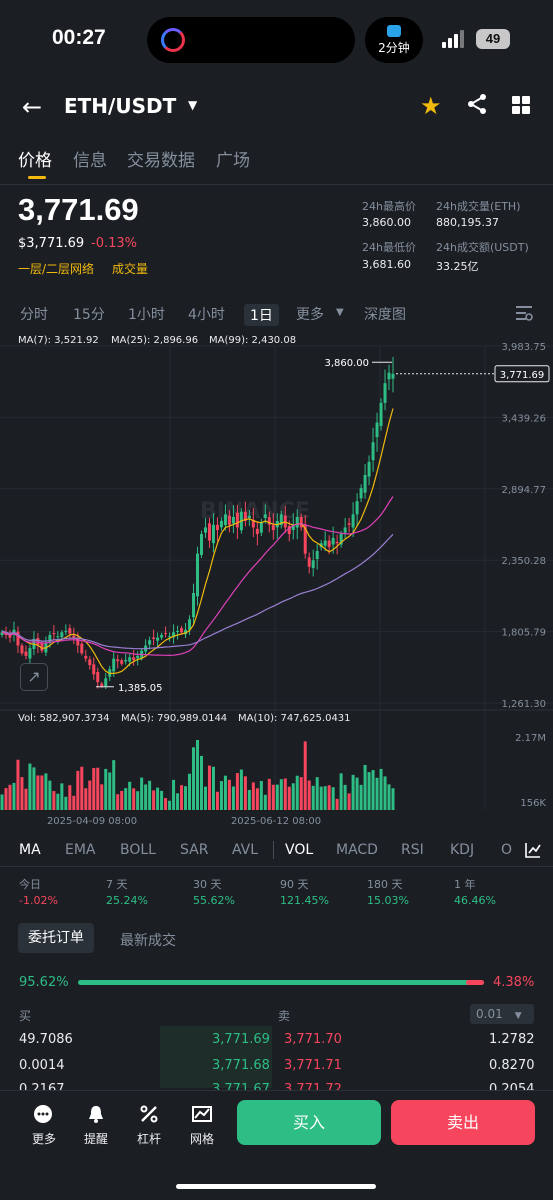 This screenshot has height=1200, width=553. I want to click on layout-grid-icon, so click(521, 105).